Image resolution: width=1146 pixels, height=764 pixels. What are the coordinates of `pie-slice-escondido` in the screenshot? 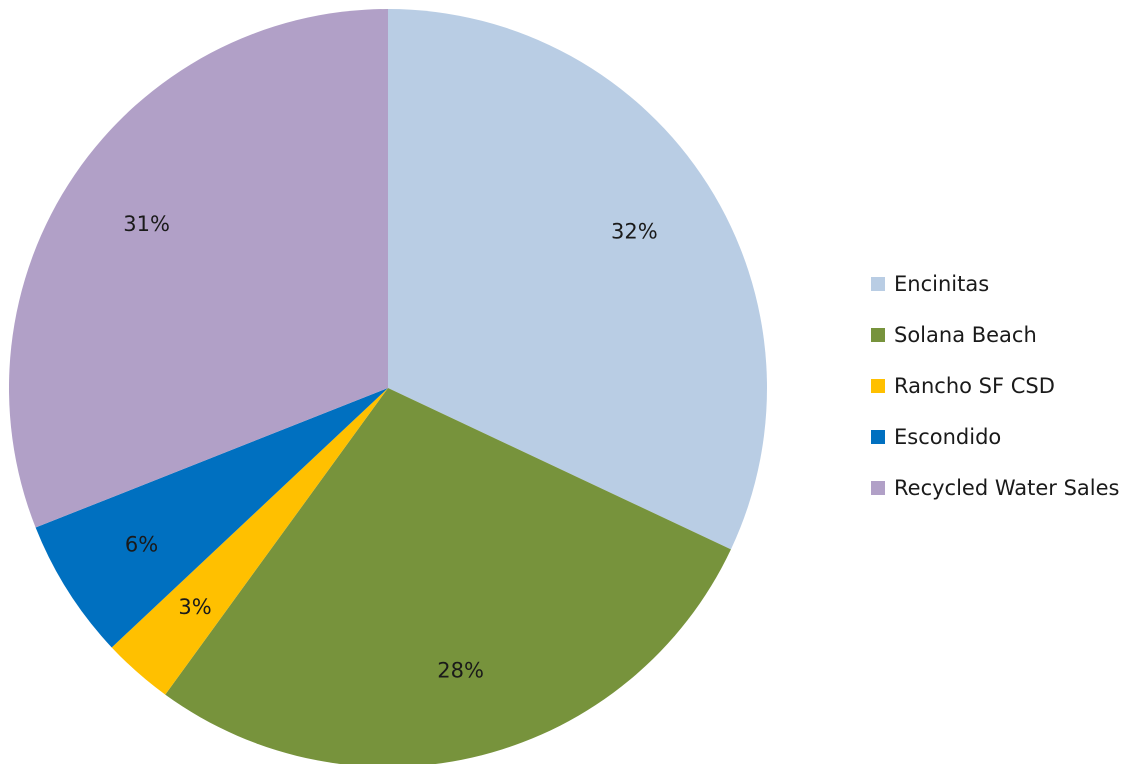 It's located at (212, 518).